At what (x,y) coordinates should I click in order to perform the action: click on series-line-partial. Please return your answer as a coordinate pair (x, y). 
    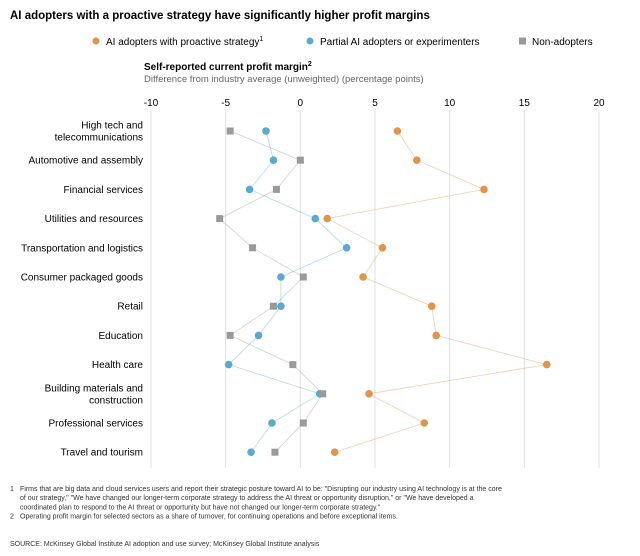
    Looking at the image, I should click on (287, 291).